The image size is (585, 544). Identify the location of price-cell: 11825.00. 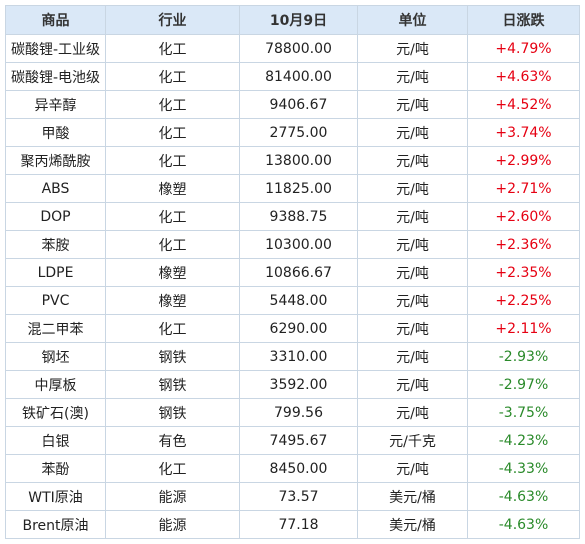
(298, 188).